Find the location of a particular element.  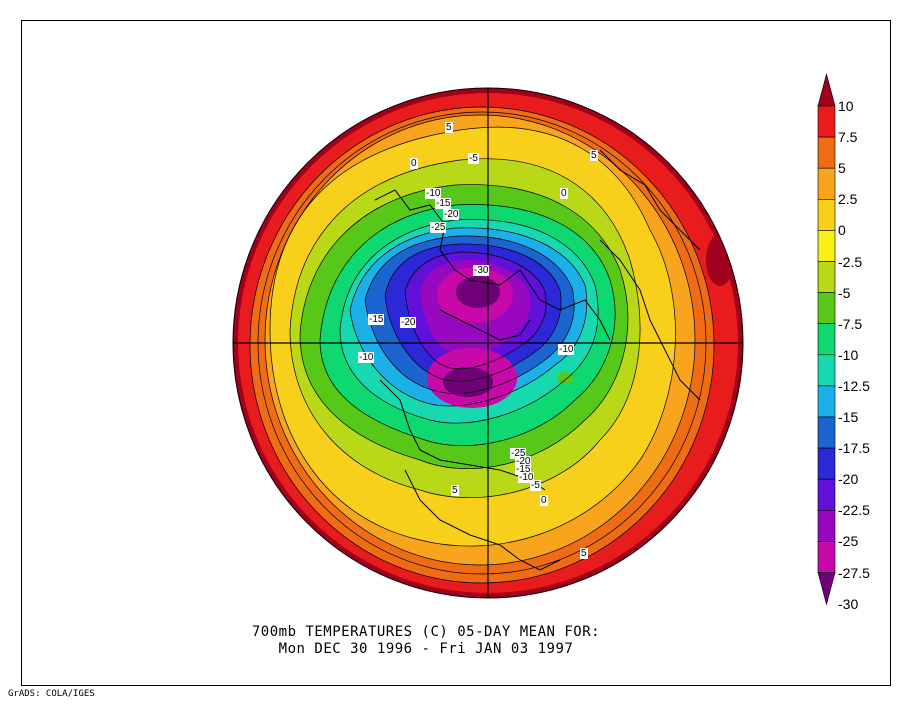

colorbar-tick-label: 5 is located at coordinates (842, 168).